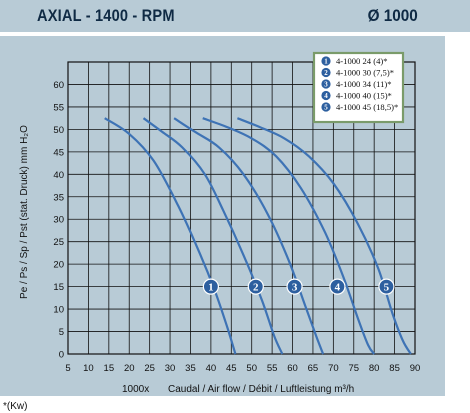  What do you see at coordinates (231, 368) in the screenshot?
I see `x-tick-label: 45` at bounding box center [231, 368].